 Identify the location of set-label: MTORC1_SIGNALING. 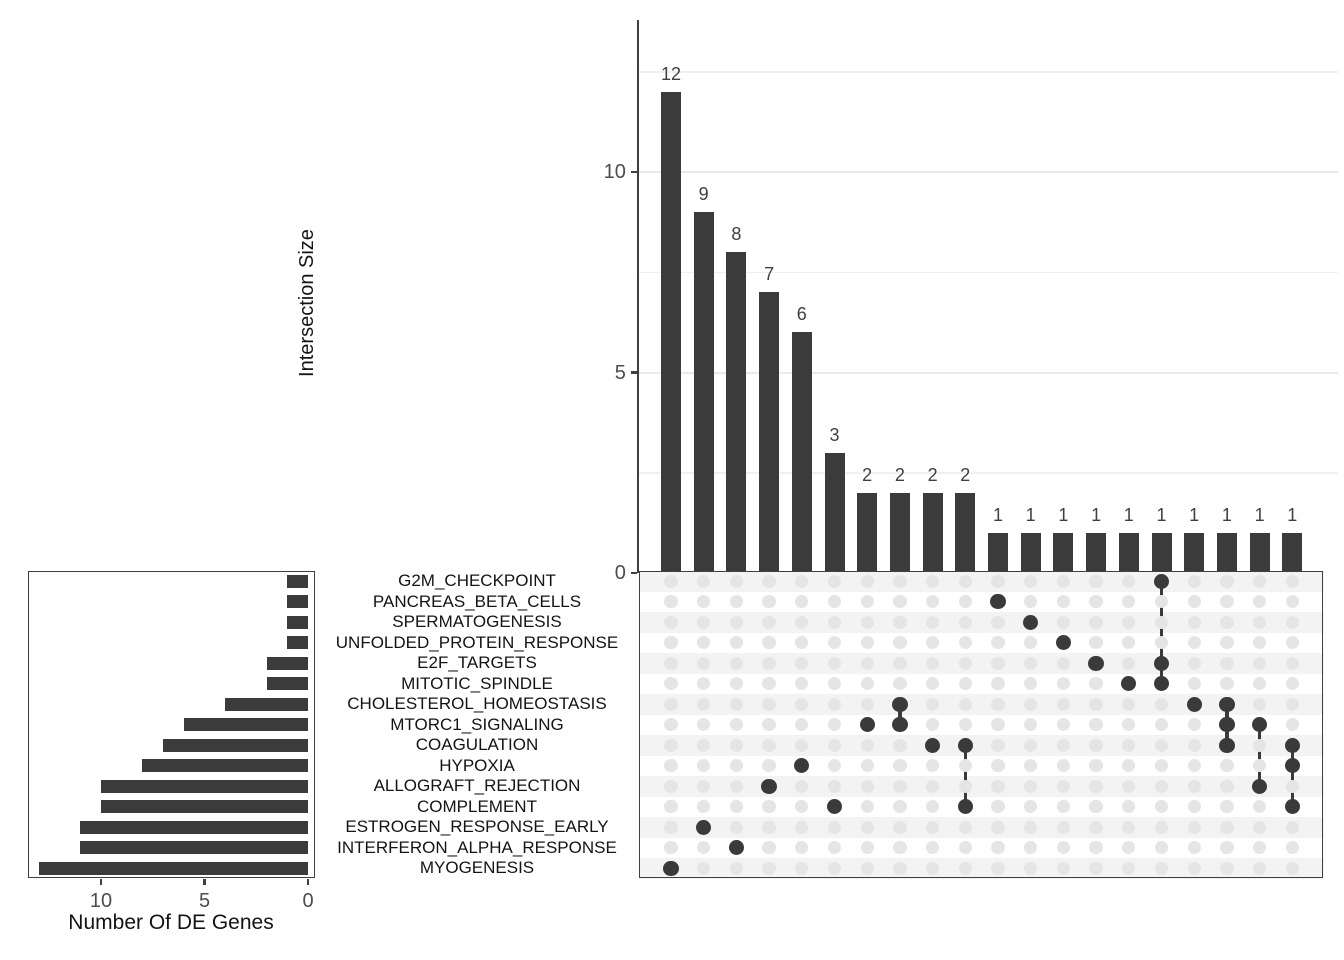
(477, 724).